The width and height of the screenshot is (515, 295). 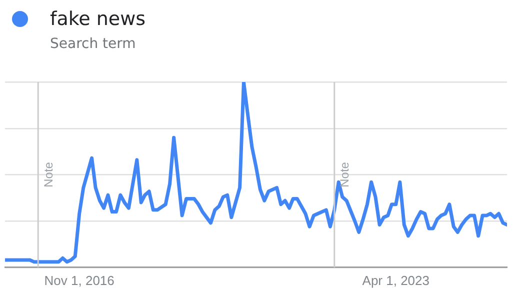 What do you see at coordinates (98, 19) in the screenshot?
I see `legend-label: fake news` at bounding box center [98, 19].